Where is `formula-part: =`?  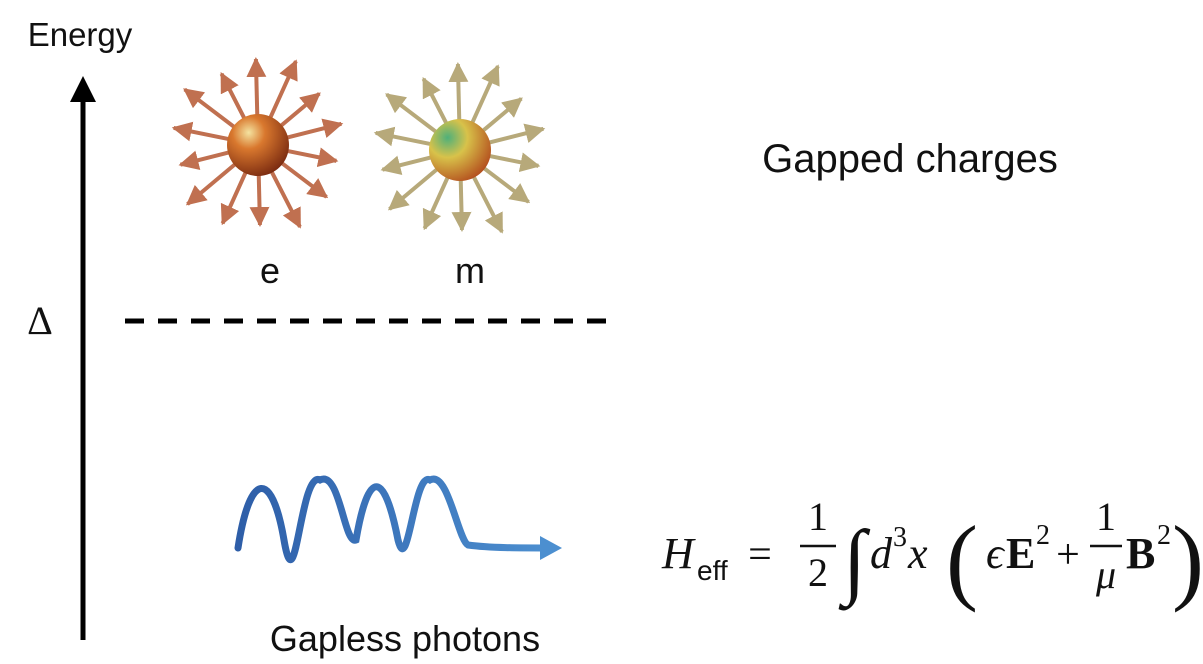
formula-part: = is located at coordinates (760, 555).